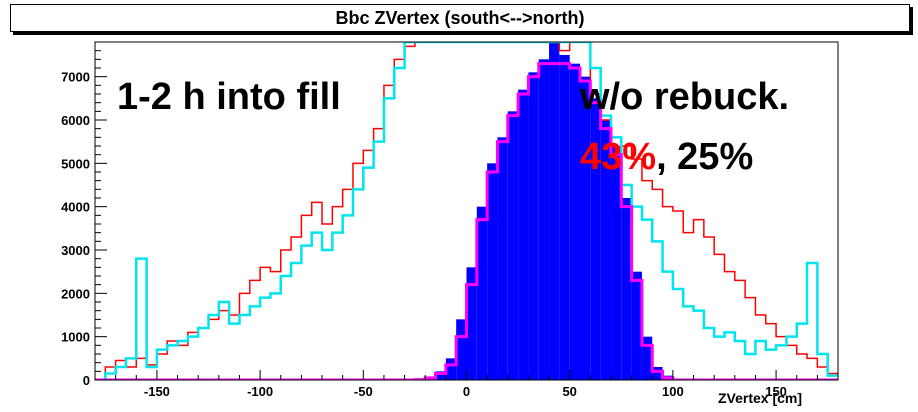 The width and height of the screenshot is (918, 412). I want to click on chart-title-box: Bbc ZVertex (south<-->north), so click(460, 18).